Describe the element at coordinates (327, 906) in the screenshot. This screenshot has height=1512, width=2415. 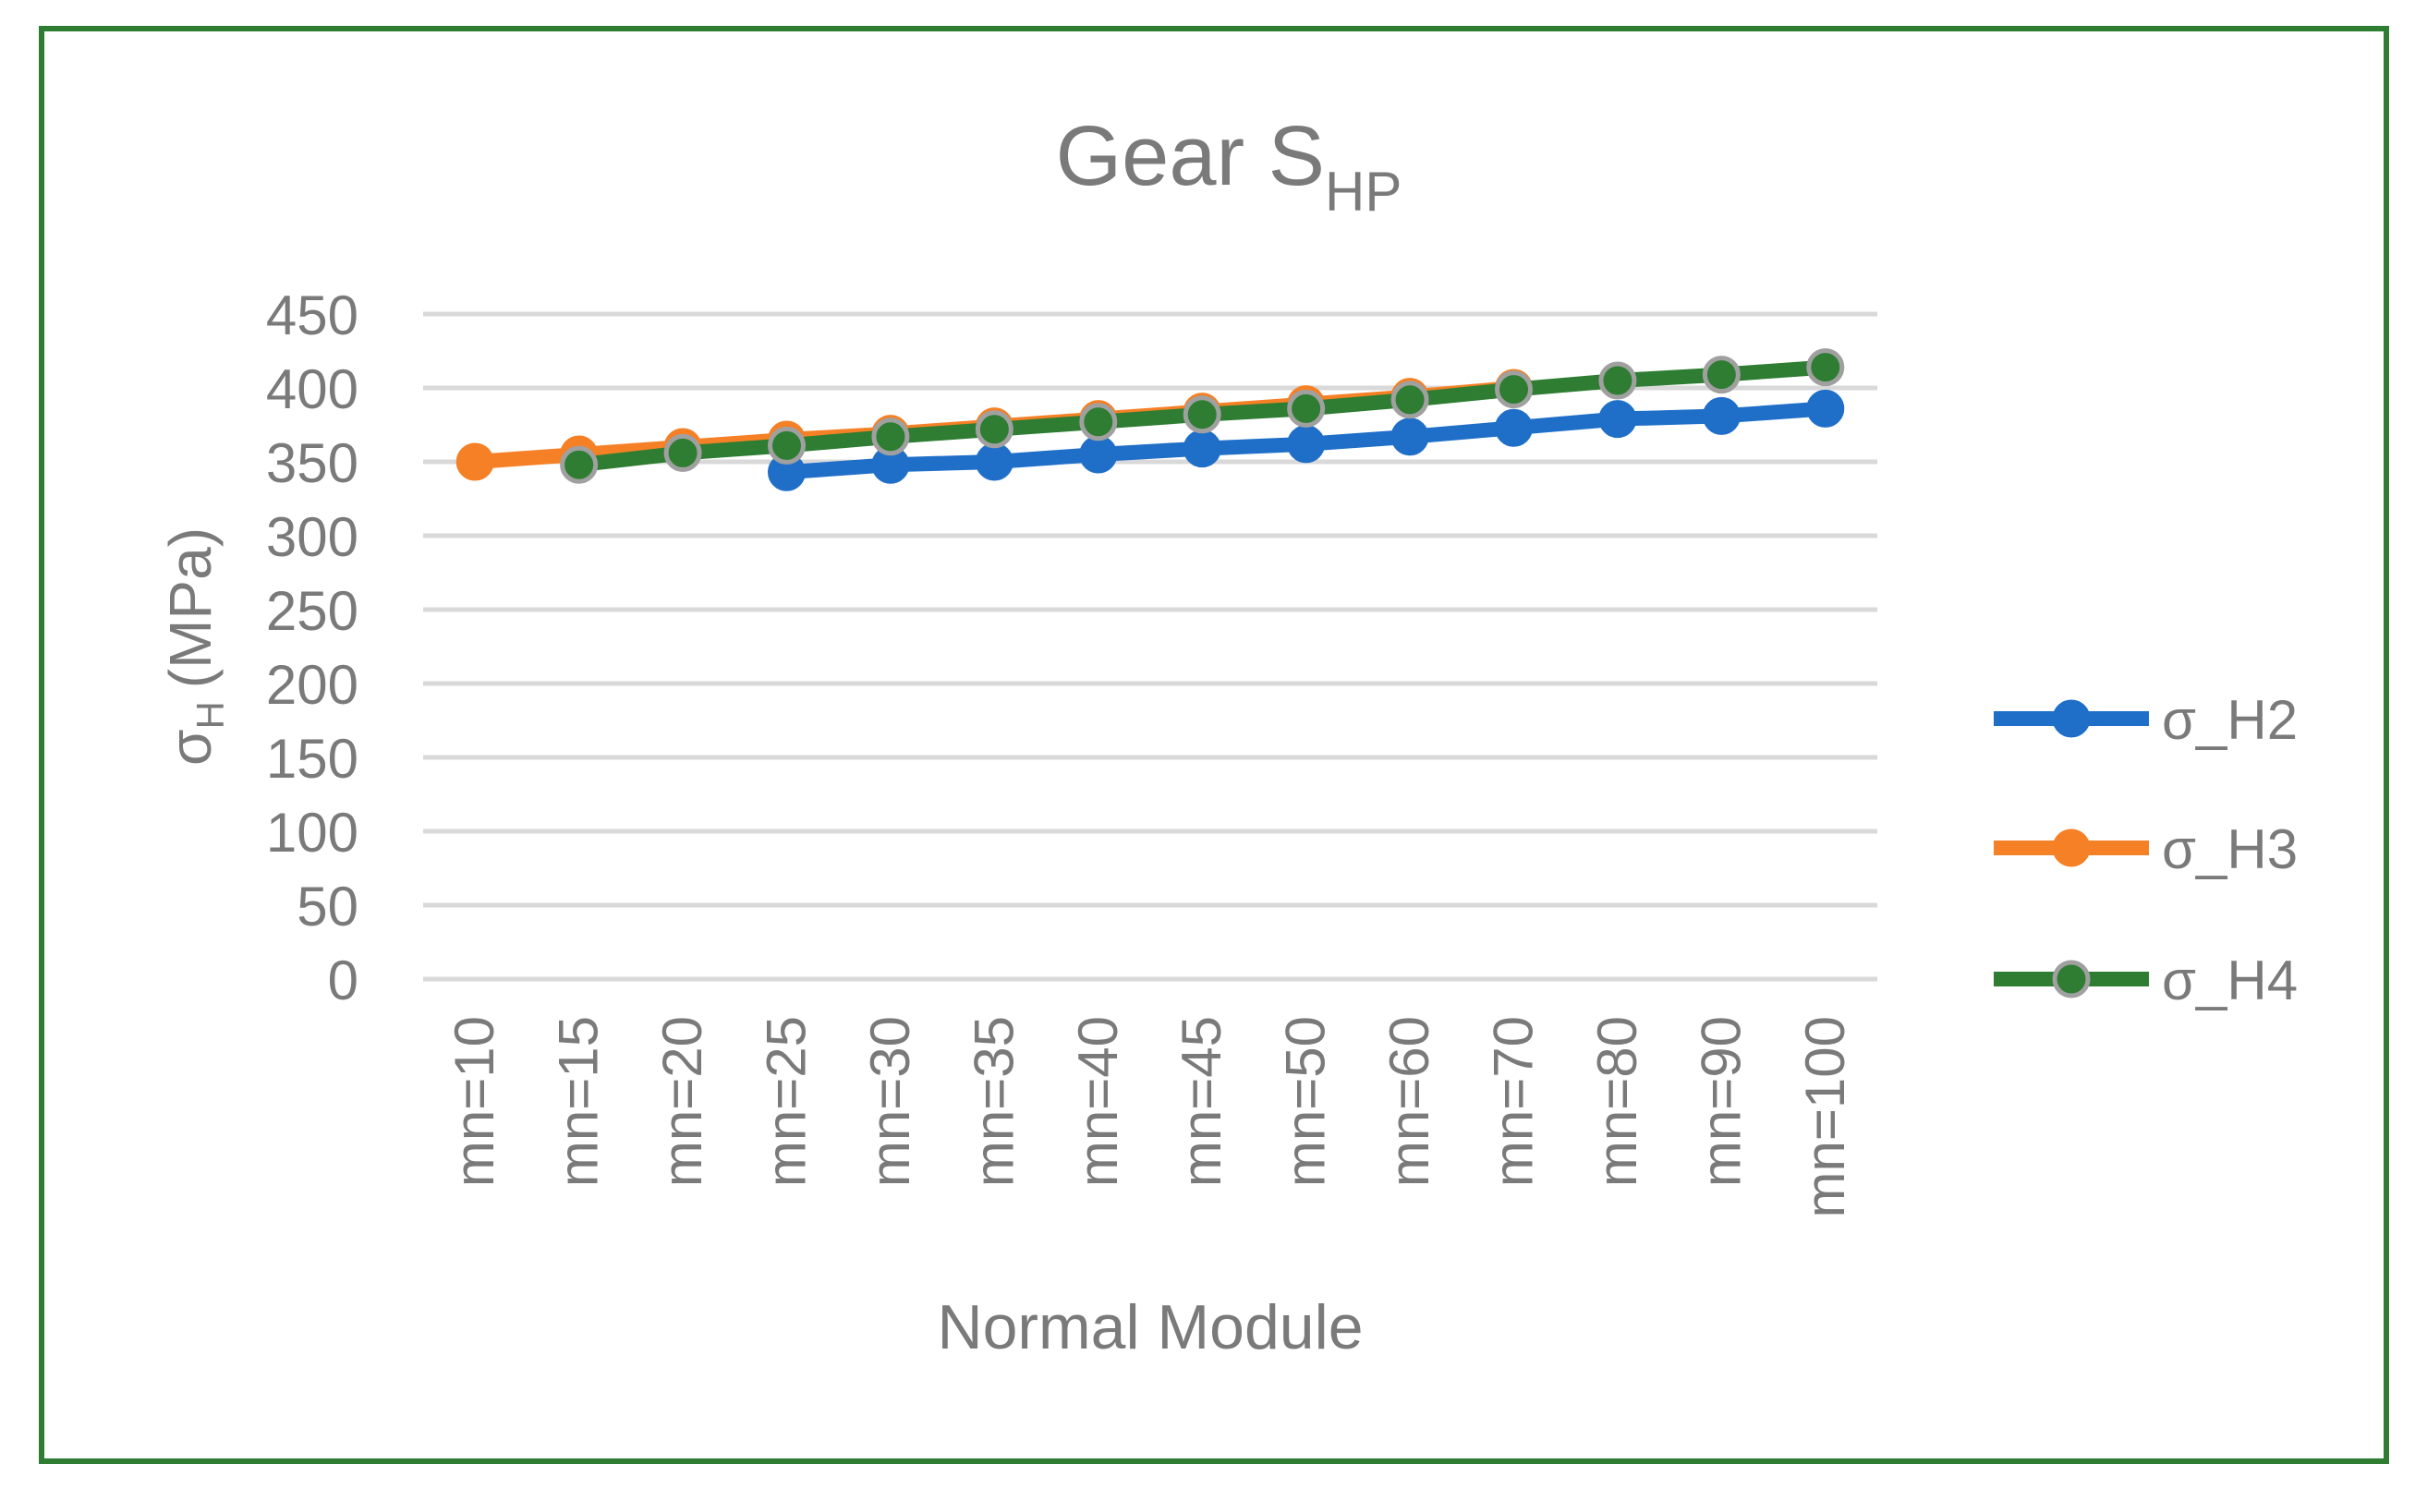
I see `y-tick-label: 50` at that location.